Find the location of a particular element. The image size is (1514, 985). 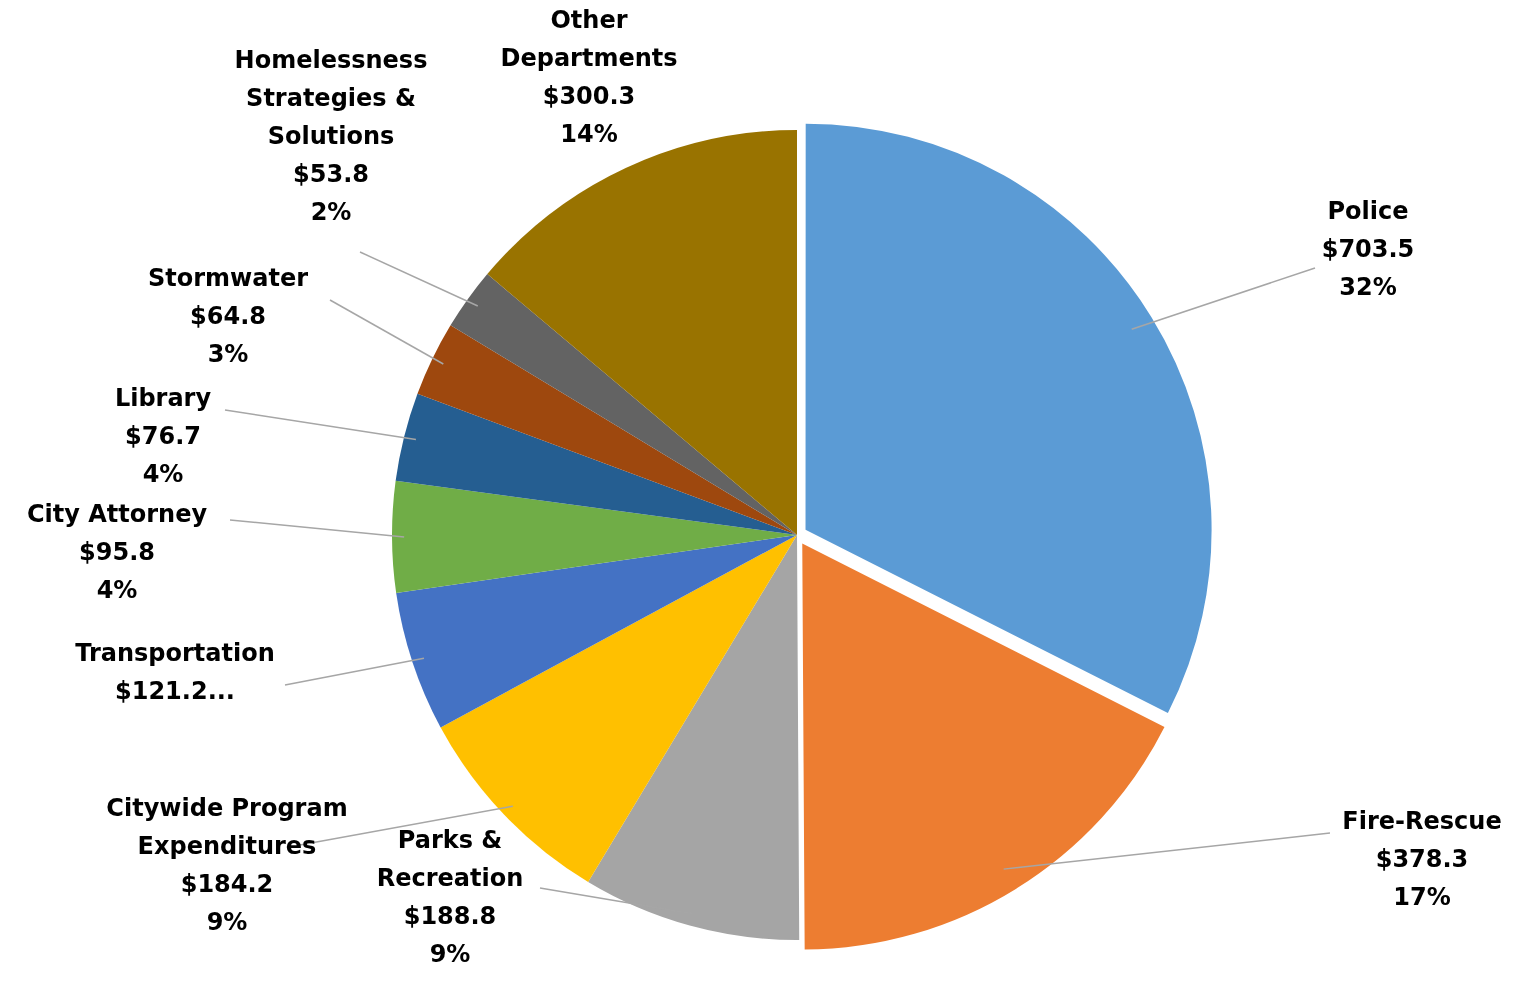

slice-label: Citywide Program Expenditures is located at coordinates (227, 827).